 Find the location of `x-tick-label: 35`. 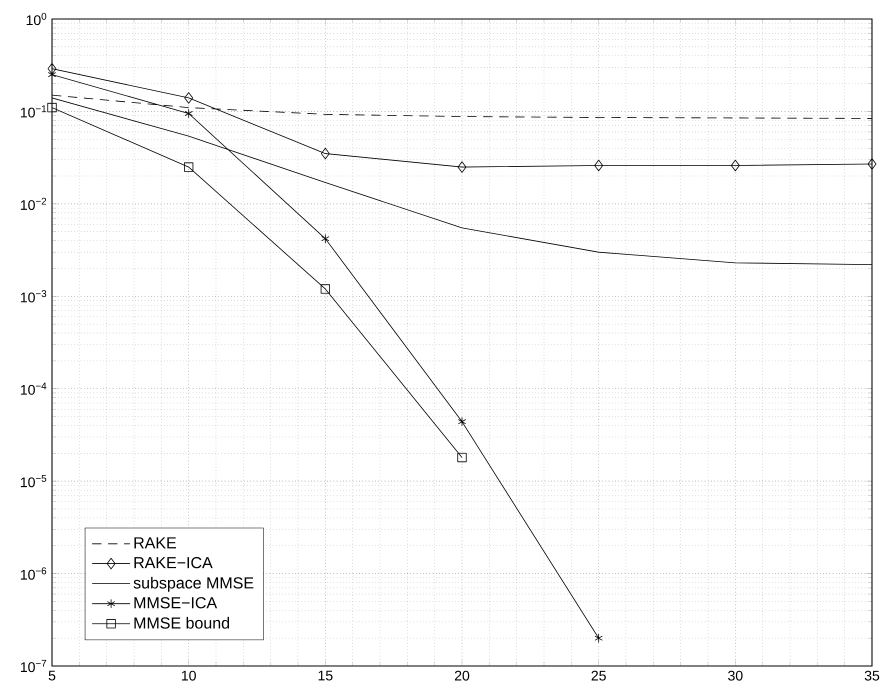

x-tick-label: 35 is located at coordinates (872, 675).